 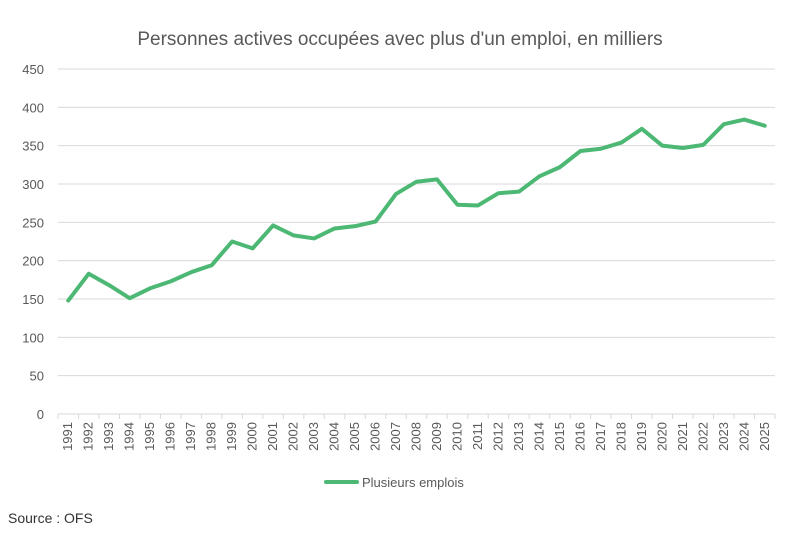 I want to click on x-tick-label: 2006, so click(x=375, y=436).